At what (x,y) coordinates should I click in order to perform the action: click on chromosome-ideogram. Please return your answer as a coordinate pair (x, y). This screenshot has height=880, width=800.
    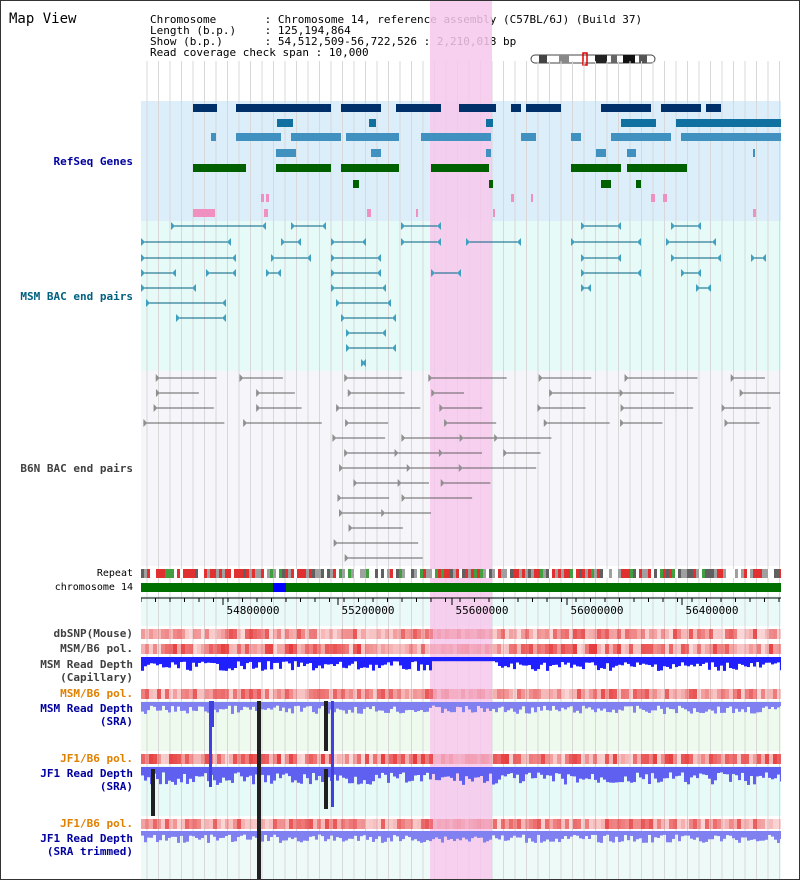
    Looking at the image, I should click on (594, 59).